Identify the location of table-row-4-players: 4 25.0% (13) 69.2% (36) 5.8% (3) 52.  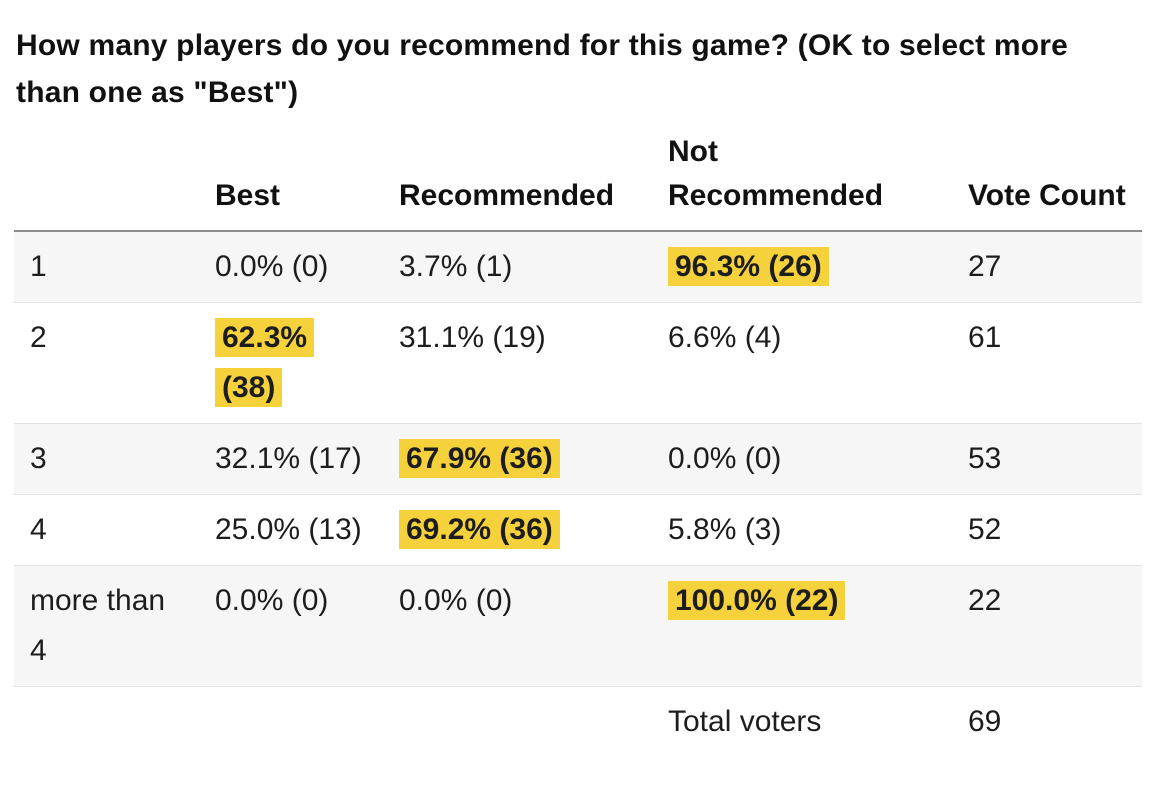
(578, 530).